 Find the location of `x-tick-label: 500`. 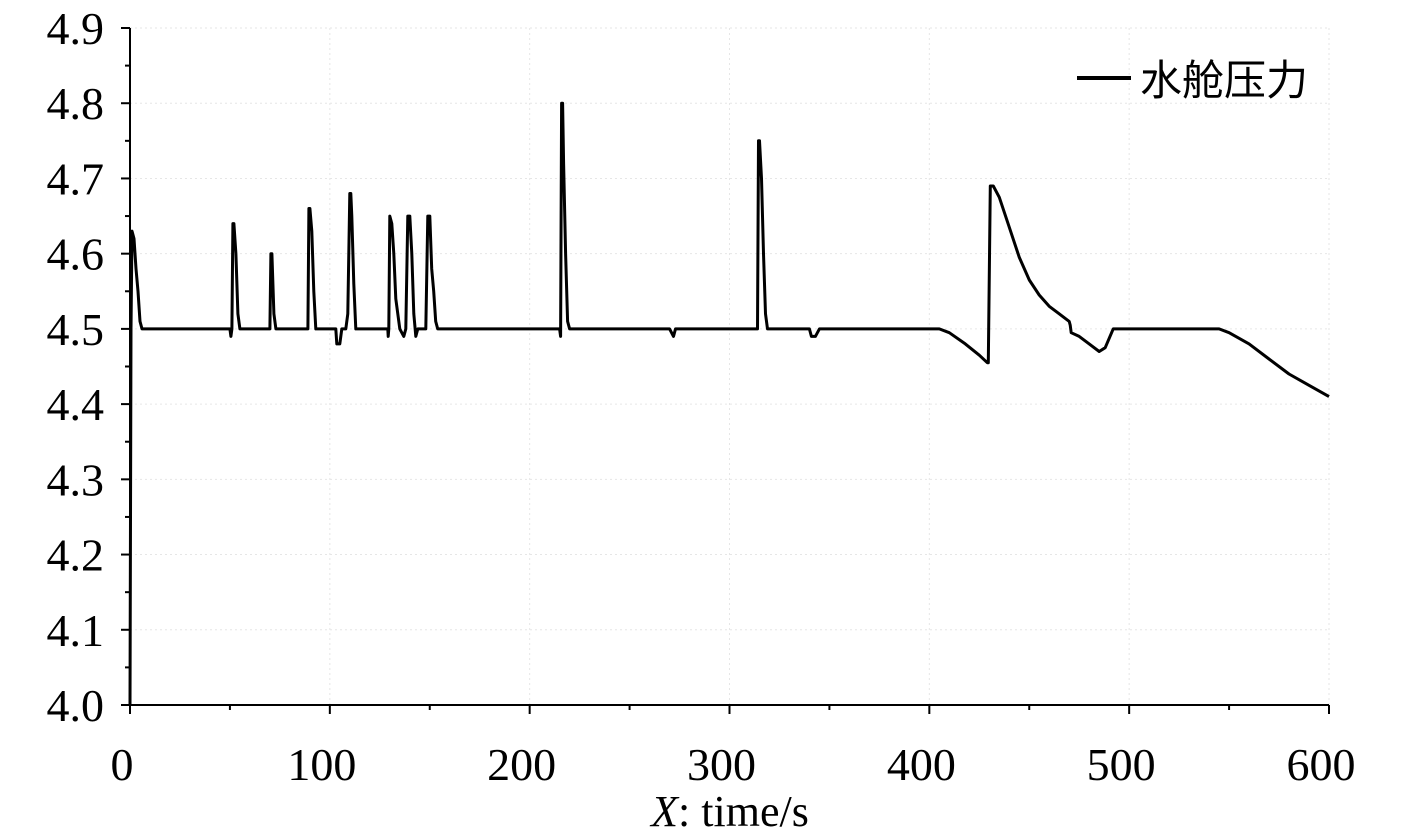

x-tick-label: 500 is located at coordinates (1121, 764).